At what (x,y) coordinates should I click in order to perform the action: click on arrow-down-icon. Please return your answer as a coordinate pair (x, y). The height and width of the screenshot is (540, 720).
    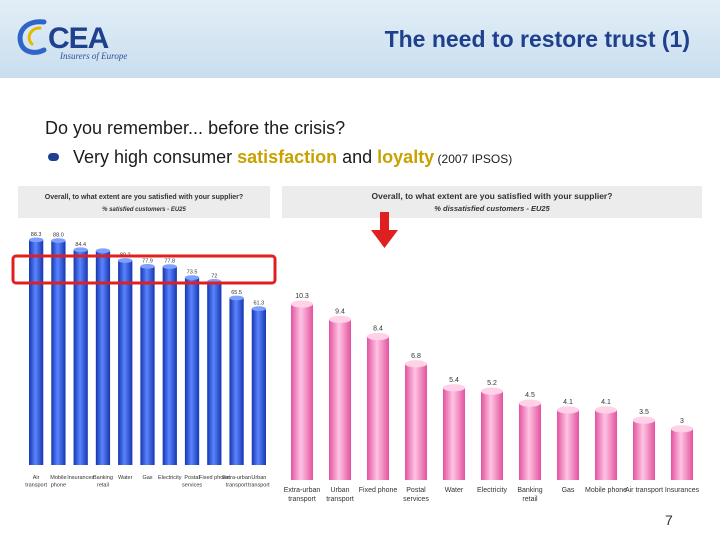
    Looking at the image, I should click on (384, 239).